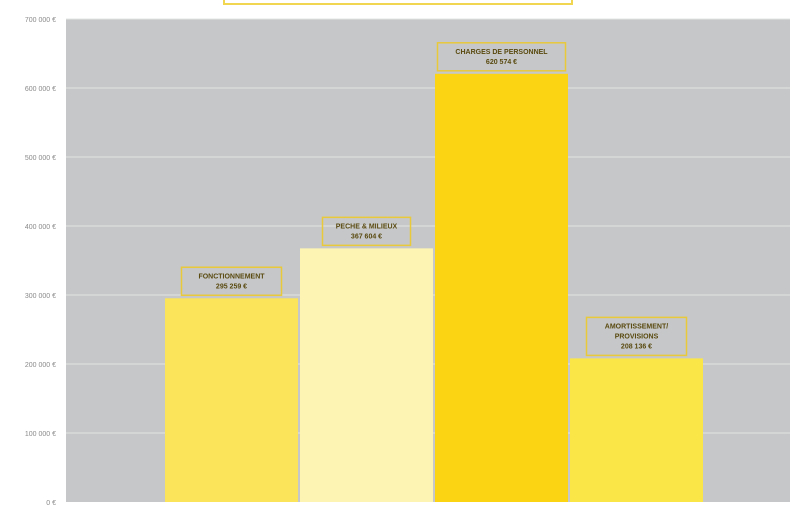 The image size is (790, 511). I want to click on data-label: CHARGES DE PERSONNEL, so click(501, 52).